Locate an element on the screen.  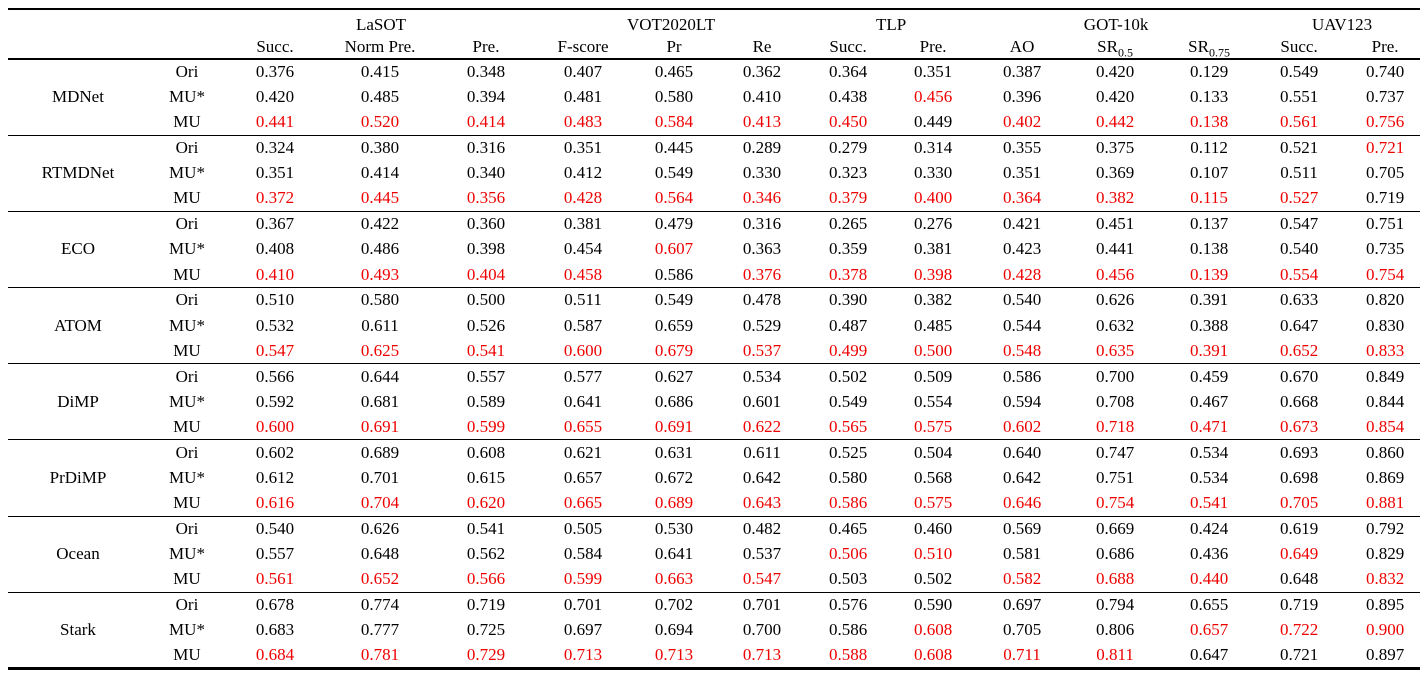
metric-value: 0.672 is located at coordinates (674, 477).